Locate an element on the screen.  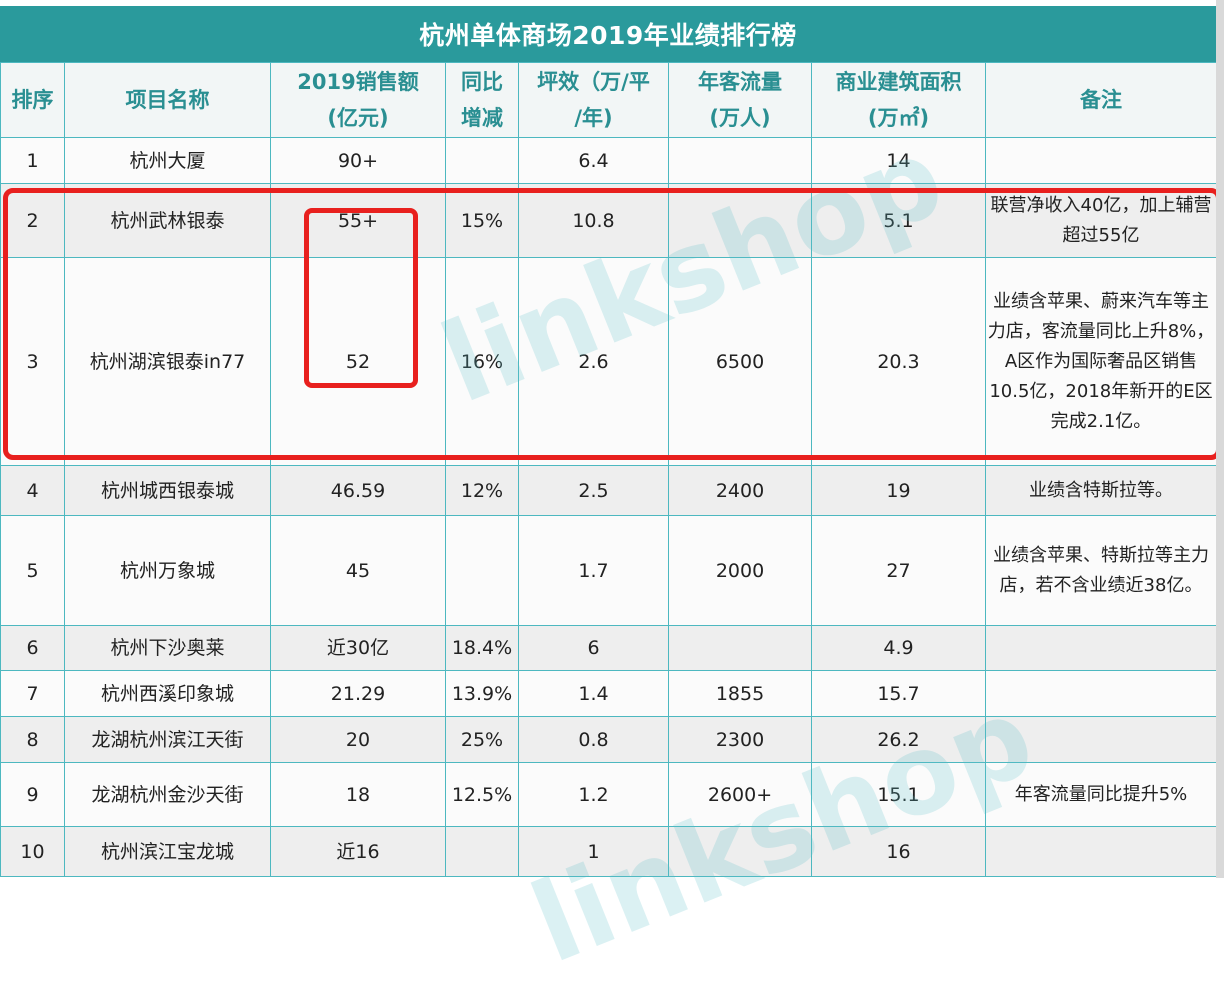
header-traffic: 年客流量 (万人) is located at coordinates (740, 100).